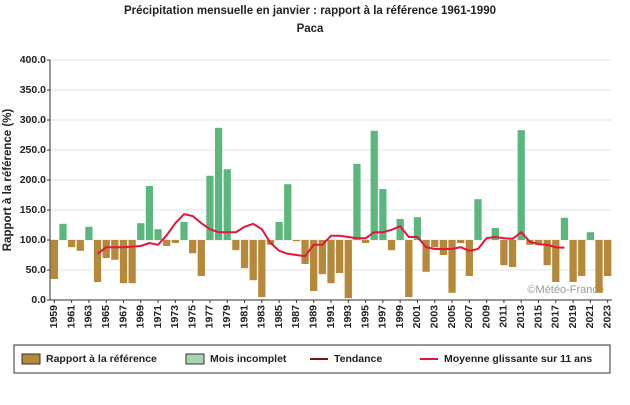 The height and width of the screenshot is (405, 630). Describe the element at coordinates (565, 290) in the screenshot. I see `watermark: ©Météo-France` at that location.